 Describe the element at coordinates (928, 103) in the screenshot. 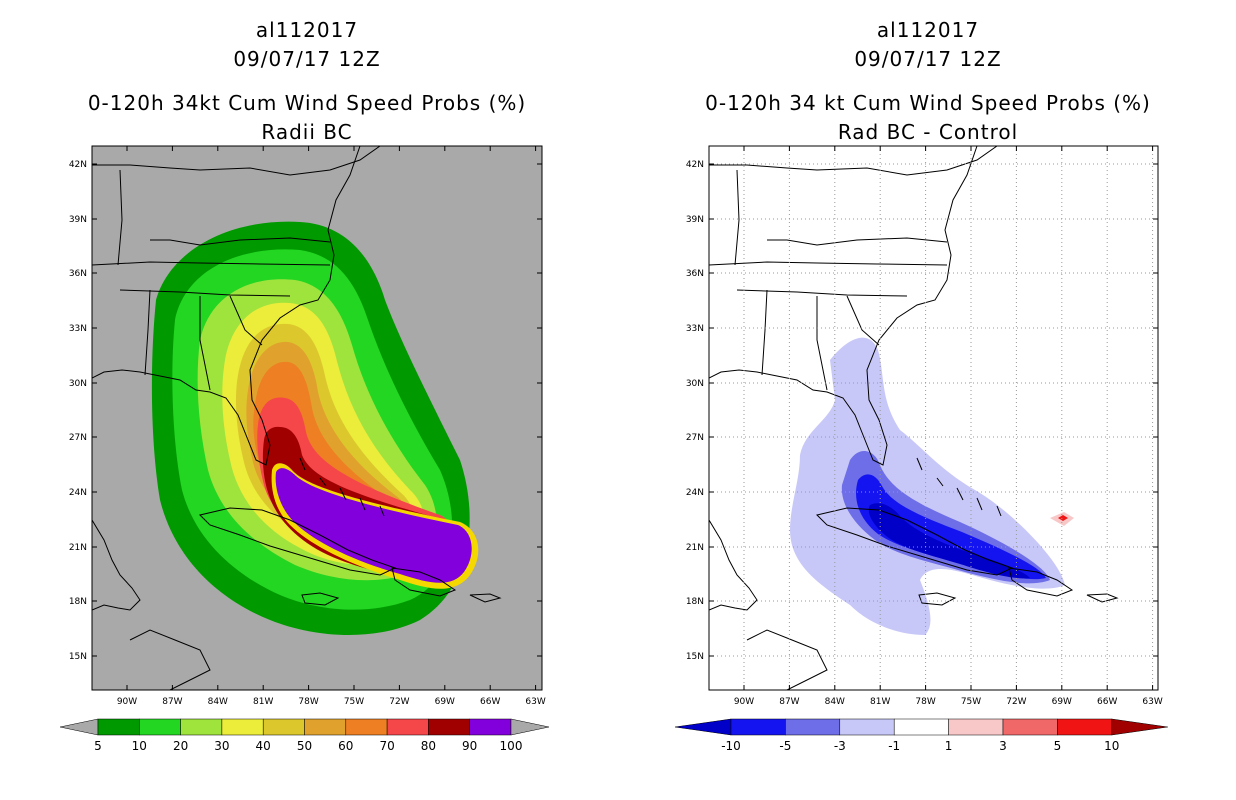

I see `right-title: 0-120h 34 kt Cum Wind Speed Probs (%)` at that location.